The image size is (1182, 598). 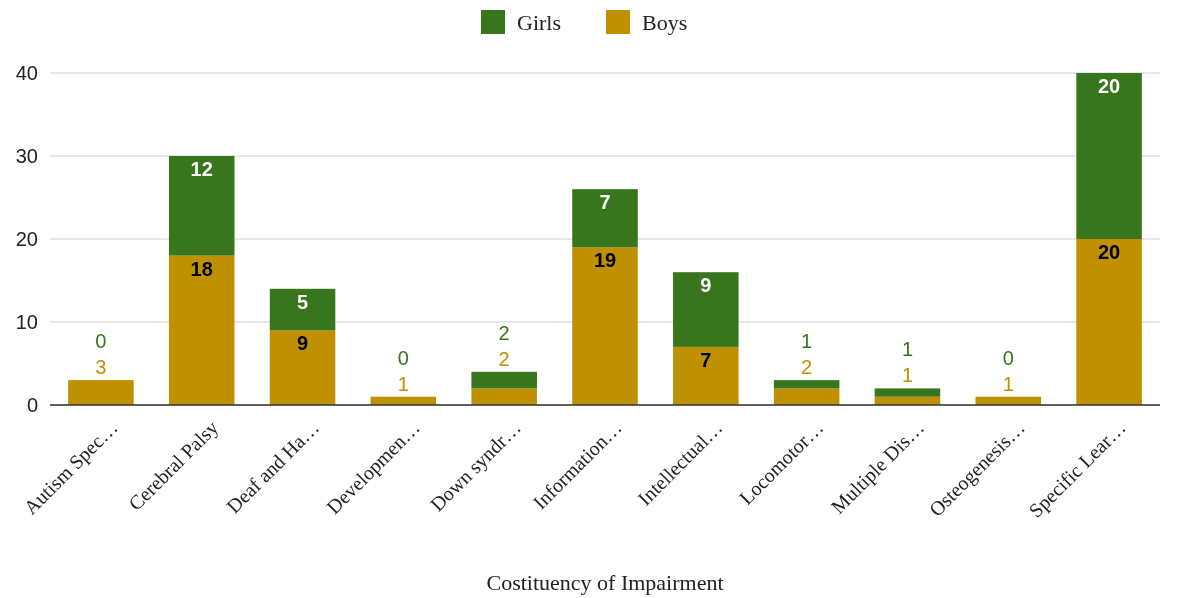 What do you see at coordinates (605, 582) in the screenshot?
I see `x-axis-title: Costituency of Impairment` at bounding box center [605, 582].